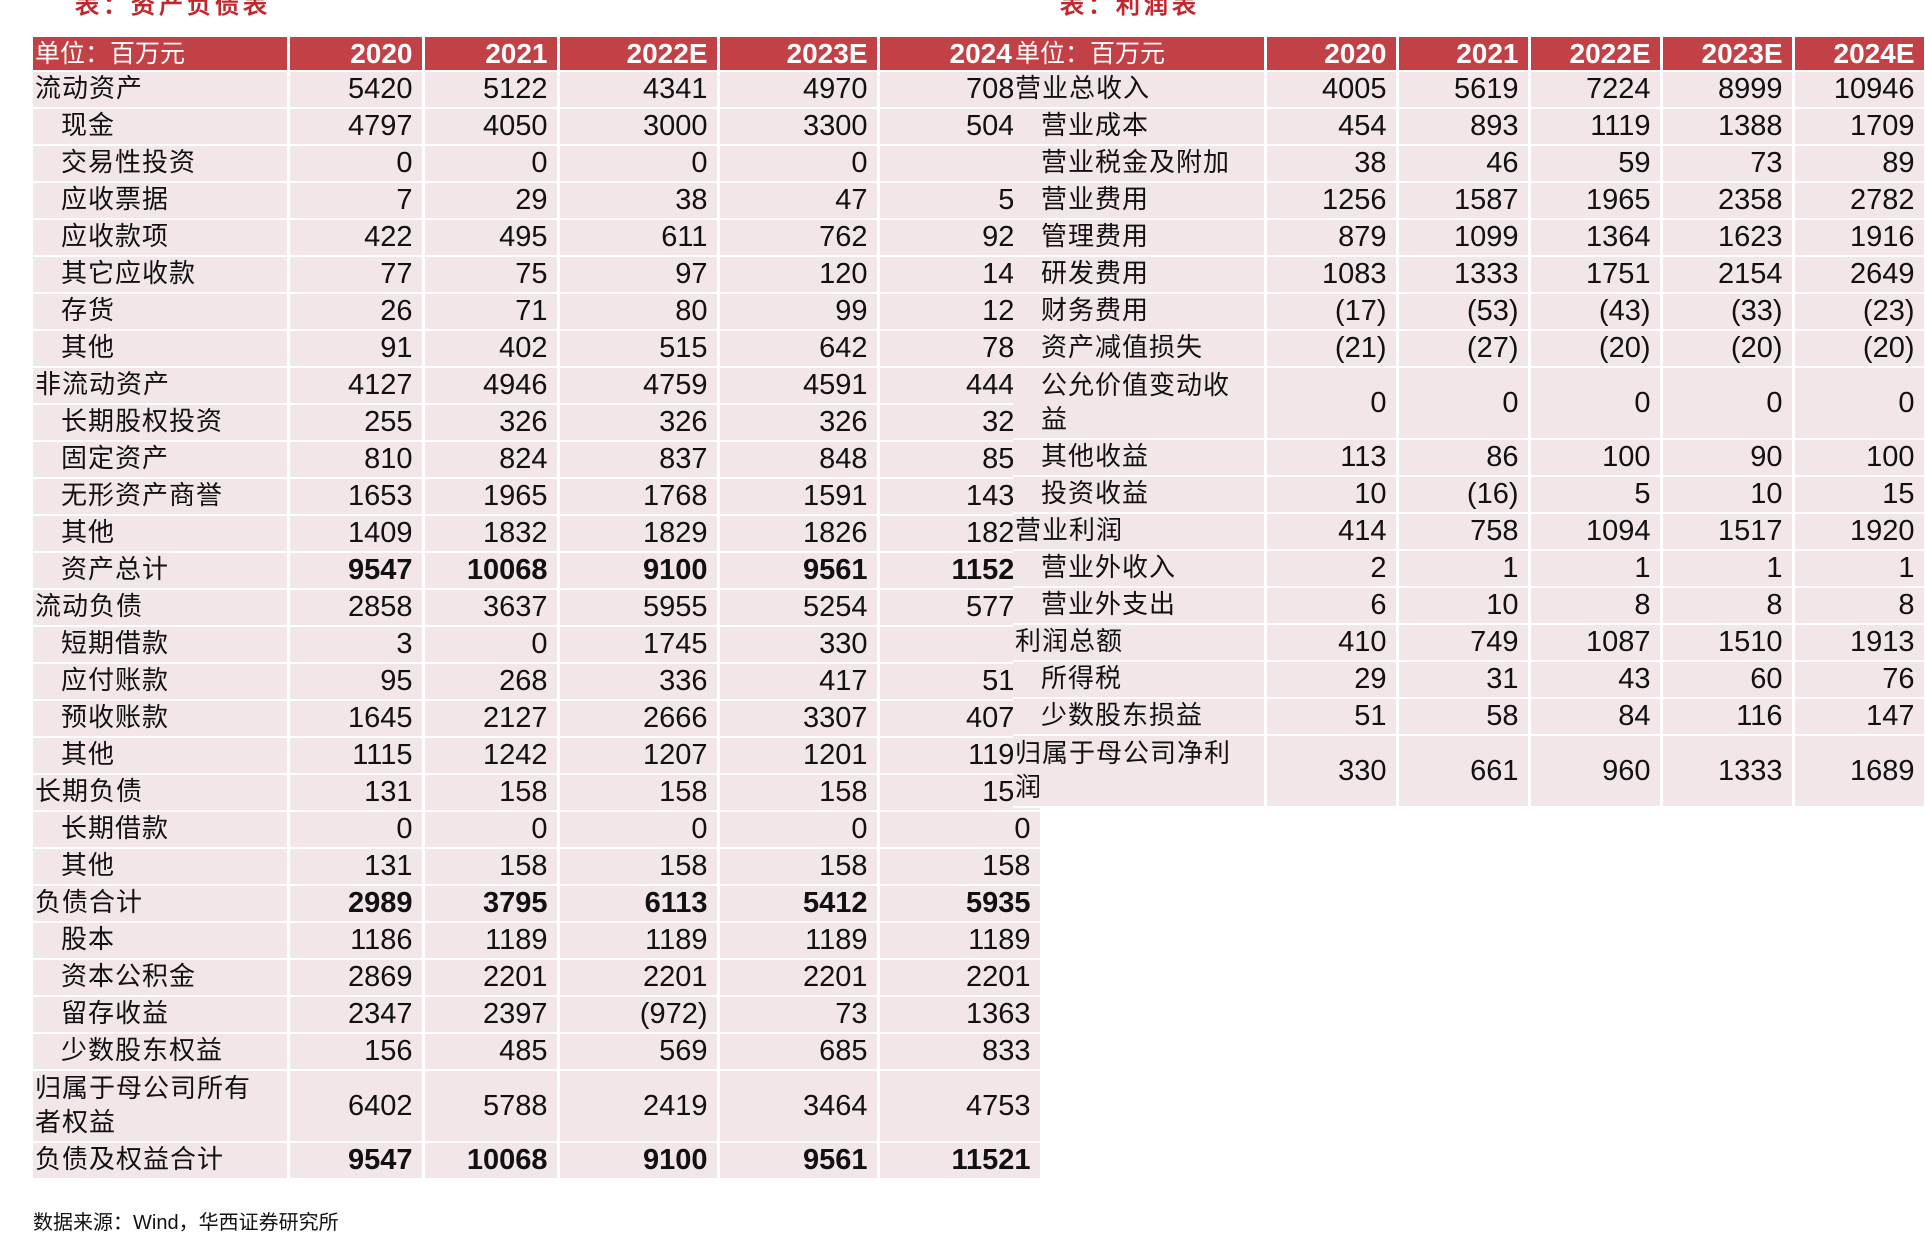 Image resolution: width=1925 pixels, height=1235 pixels. Describe the element at coordinates (1859, 532) in the screenshot. I see `value-cell: 1920` at that location.